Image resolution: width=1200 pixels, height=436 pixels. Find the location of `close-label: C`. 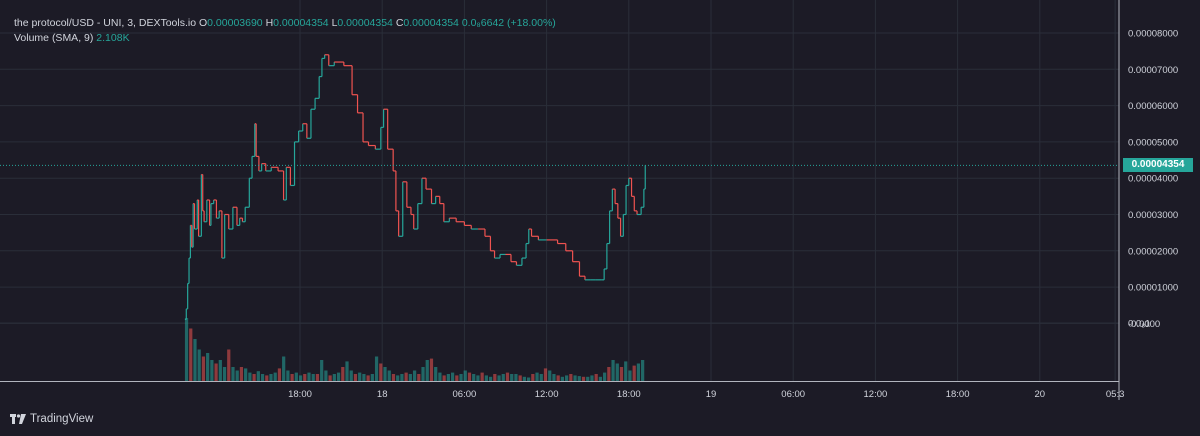

close-label: C is located at coordinates (399, 23).